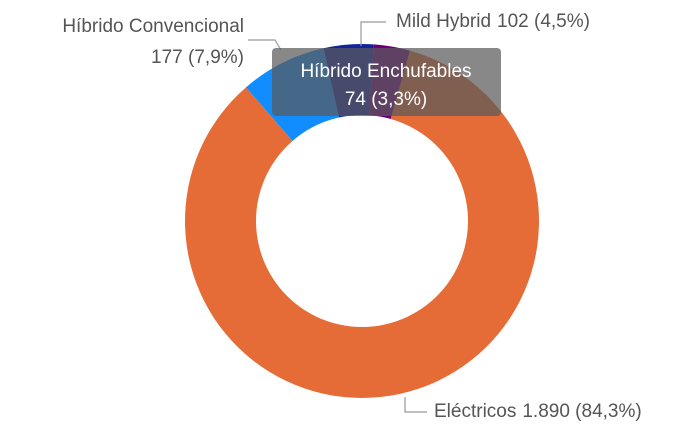 The width and height of the screenshot is (688, 427). Describe the element at coordinates (543, 21) in the screenshot. I see `value-label: 102 (4,5%)` at that location.